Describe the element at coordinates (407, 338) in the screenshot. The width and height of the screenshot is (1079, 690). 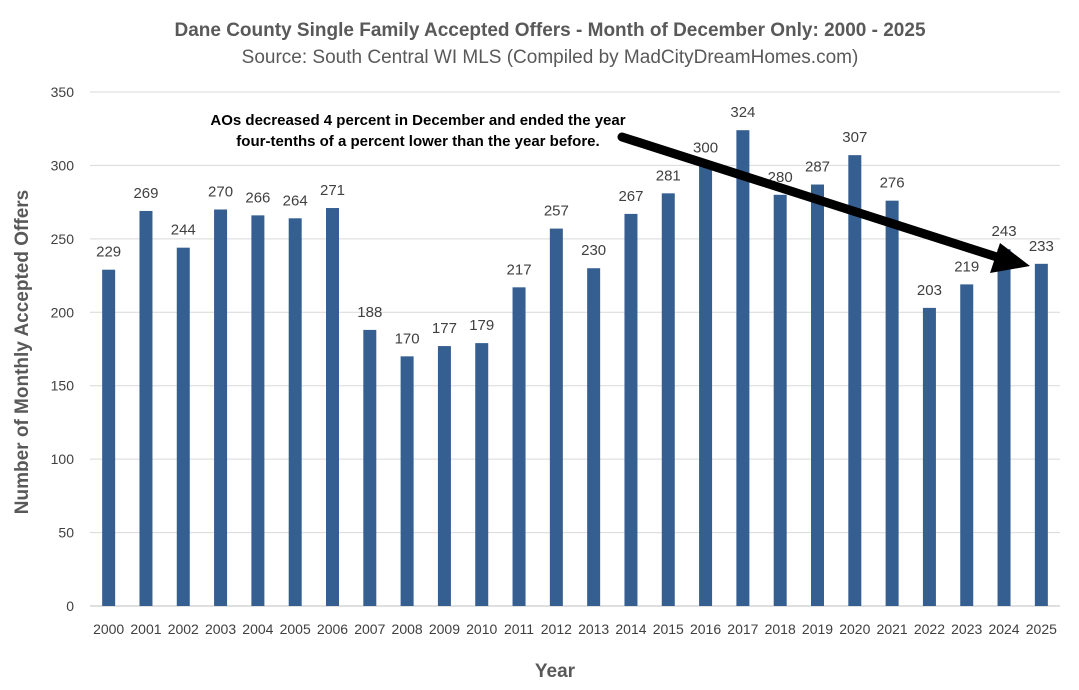
I see `data-label-2008: 170` at that location.